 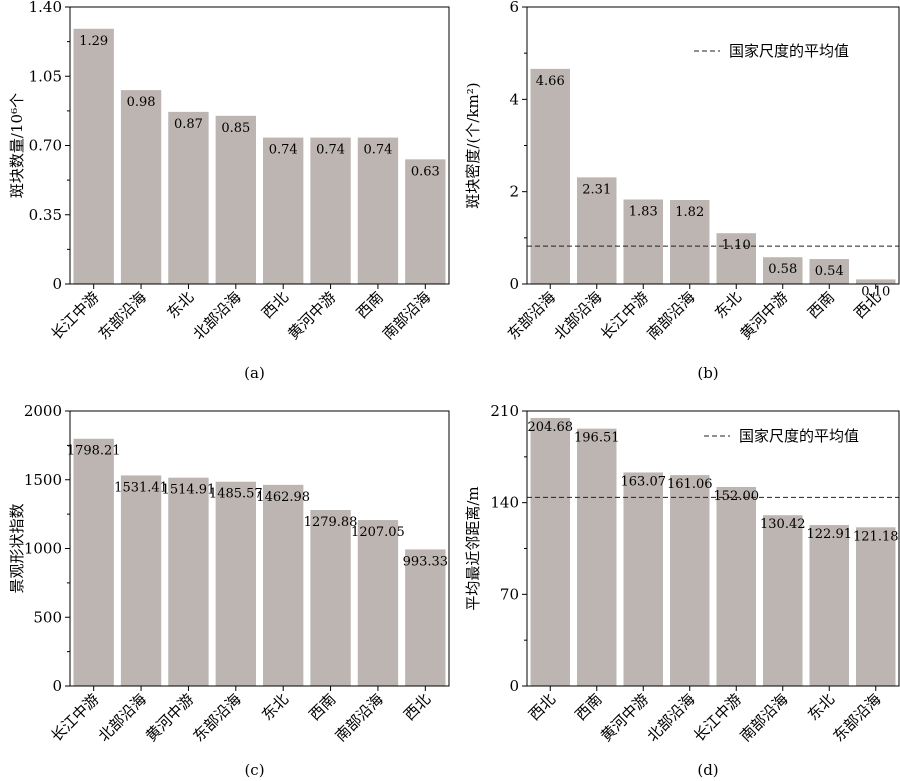 What do you see at coordinates (473, 145) in the screenshot?
I see `y-axis-label: 斑块密度/(个/km²)` at bounding box center [473, 145].